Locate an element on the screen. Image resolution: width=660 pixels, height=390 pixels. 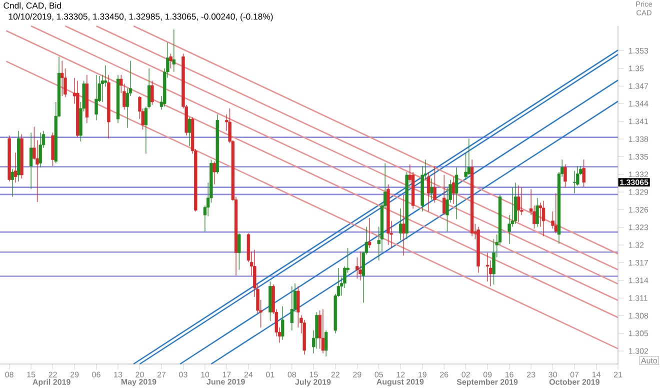
x-tick-label: 24 is located at coordinates (248, 375).